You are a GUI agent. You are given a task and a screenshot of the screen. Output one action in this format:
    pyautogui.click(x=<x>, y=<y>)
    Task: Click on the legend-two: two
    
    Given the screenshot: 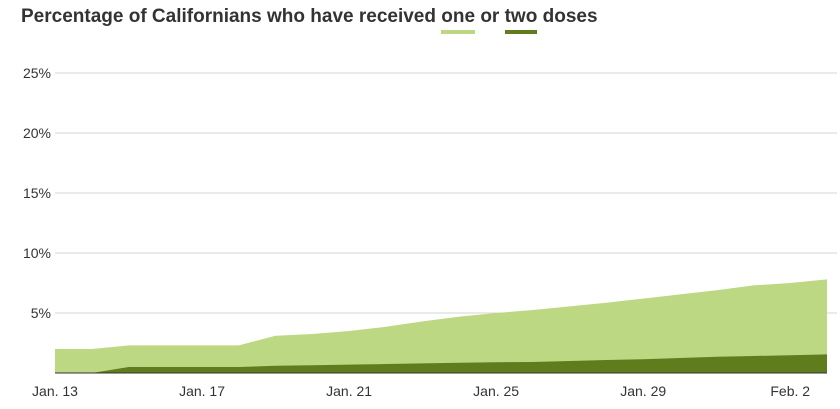 What is the action you would take?
    pyautogui.click(x=521, y=20)
    